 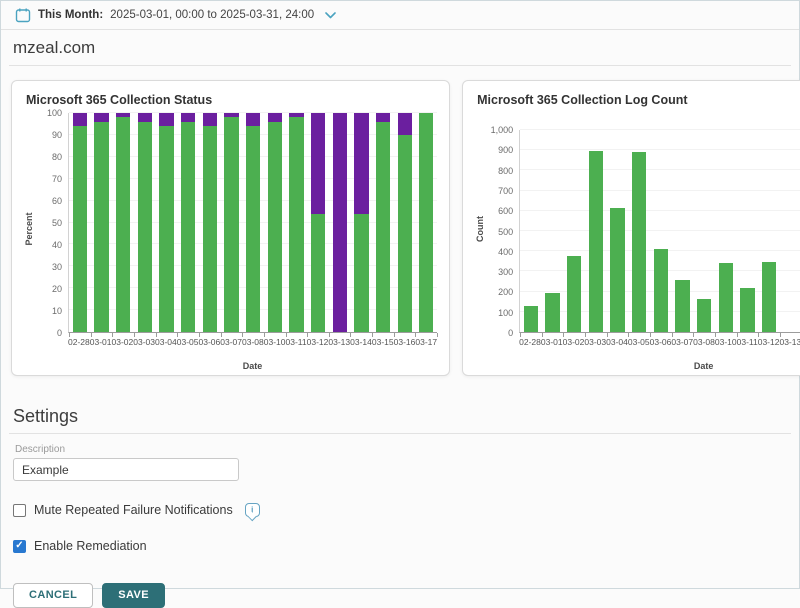 I want to click on y-tick-label: 700, so click(x=506, y=190).